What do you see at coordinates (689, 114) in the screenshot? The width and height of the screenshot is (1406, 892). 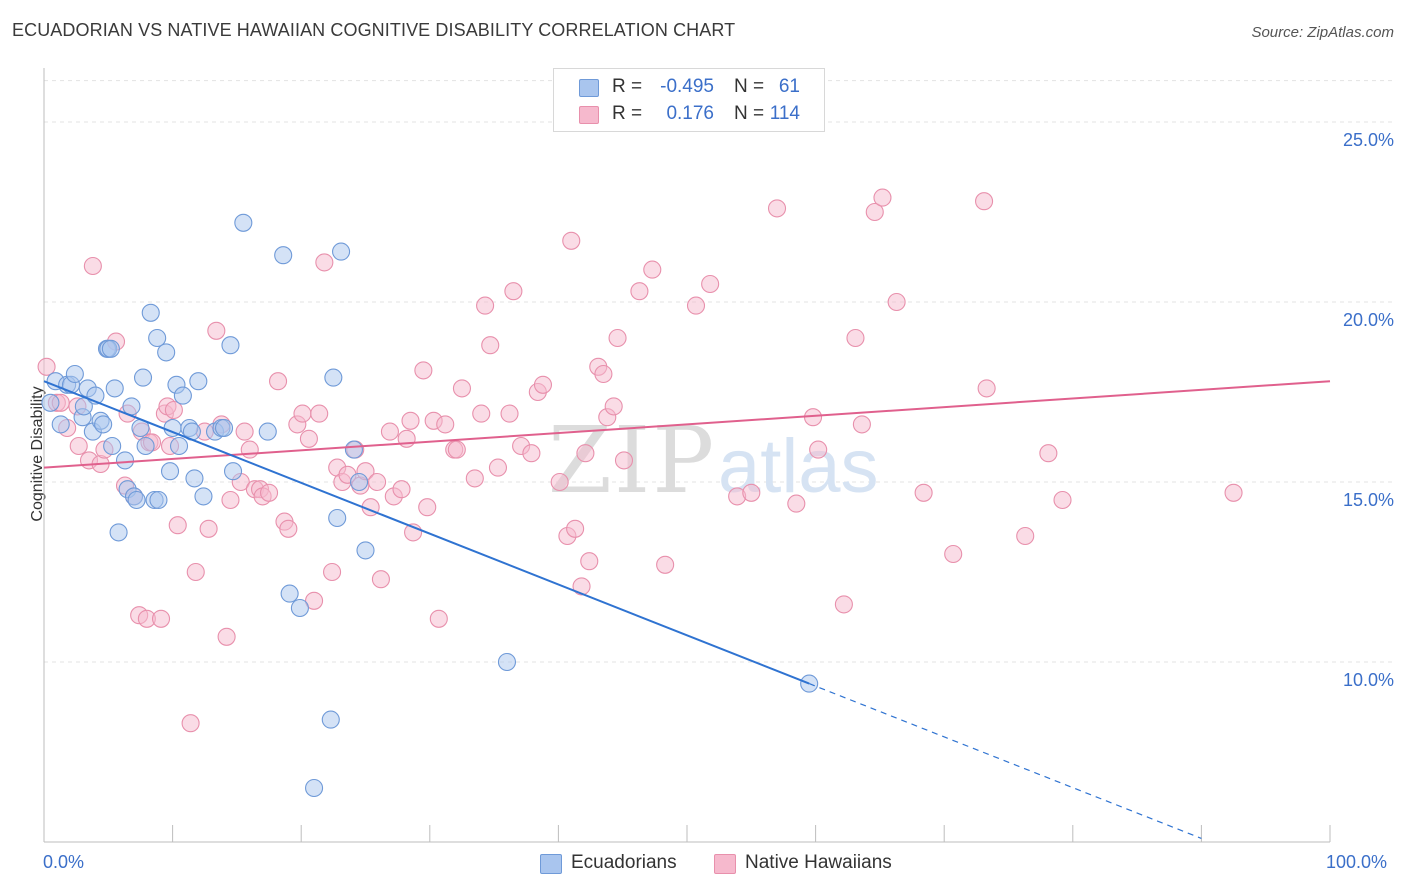 I see `legend-row-native-hawaiians: R = 0.176 N = 114` at bounding box center [689, 114].